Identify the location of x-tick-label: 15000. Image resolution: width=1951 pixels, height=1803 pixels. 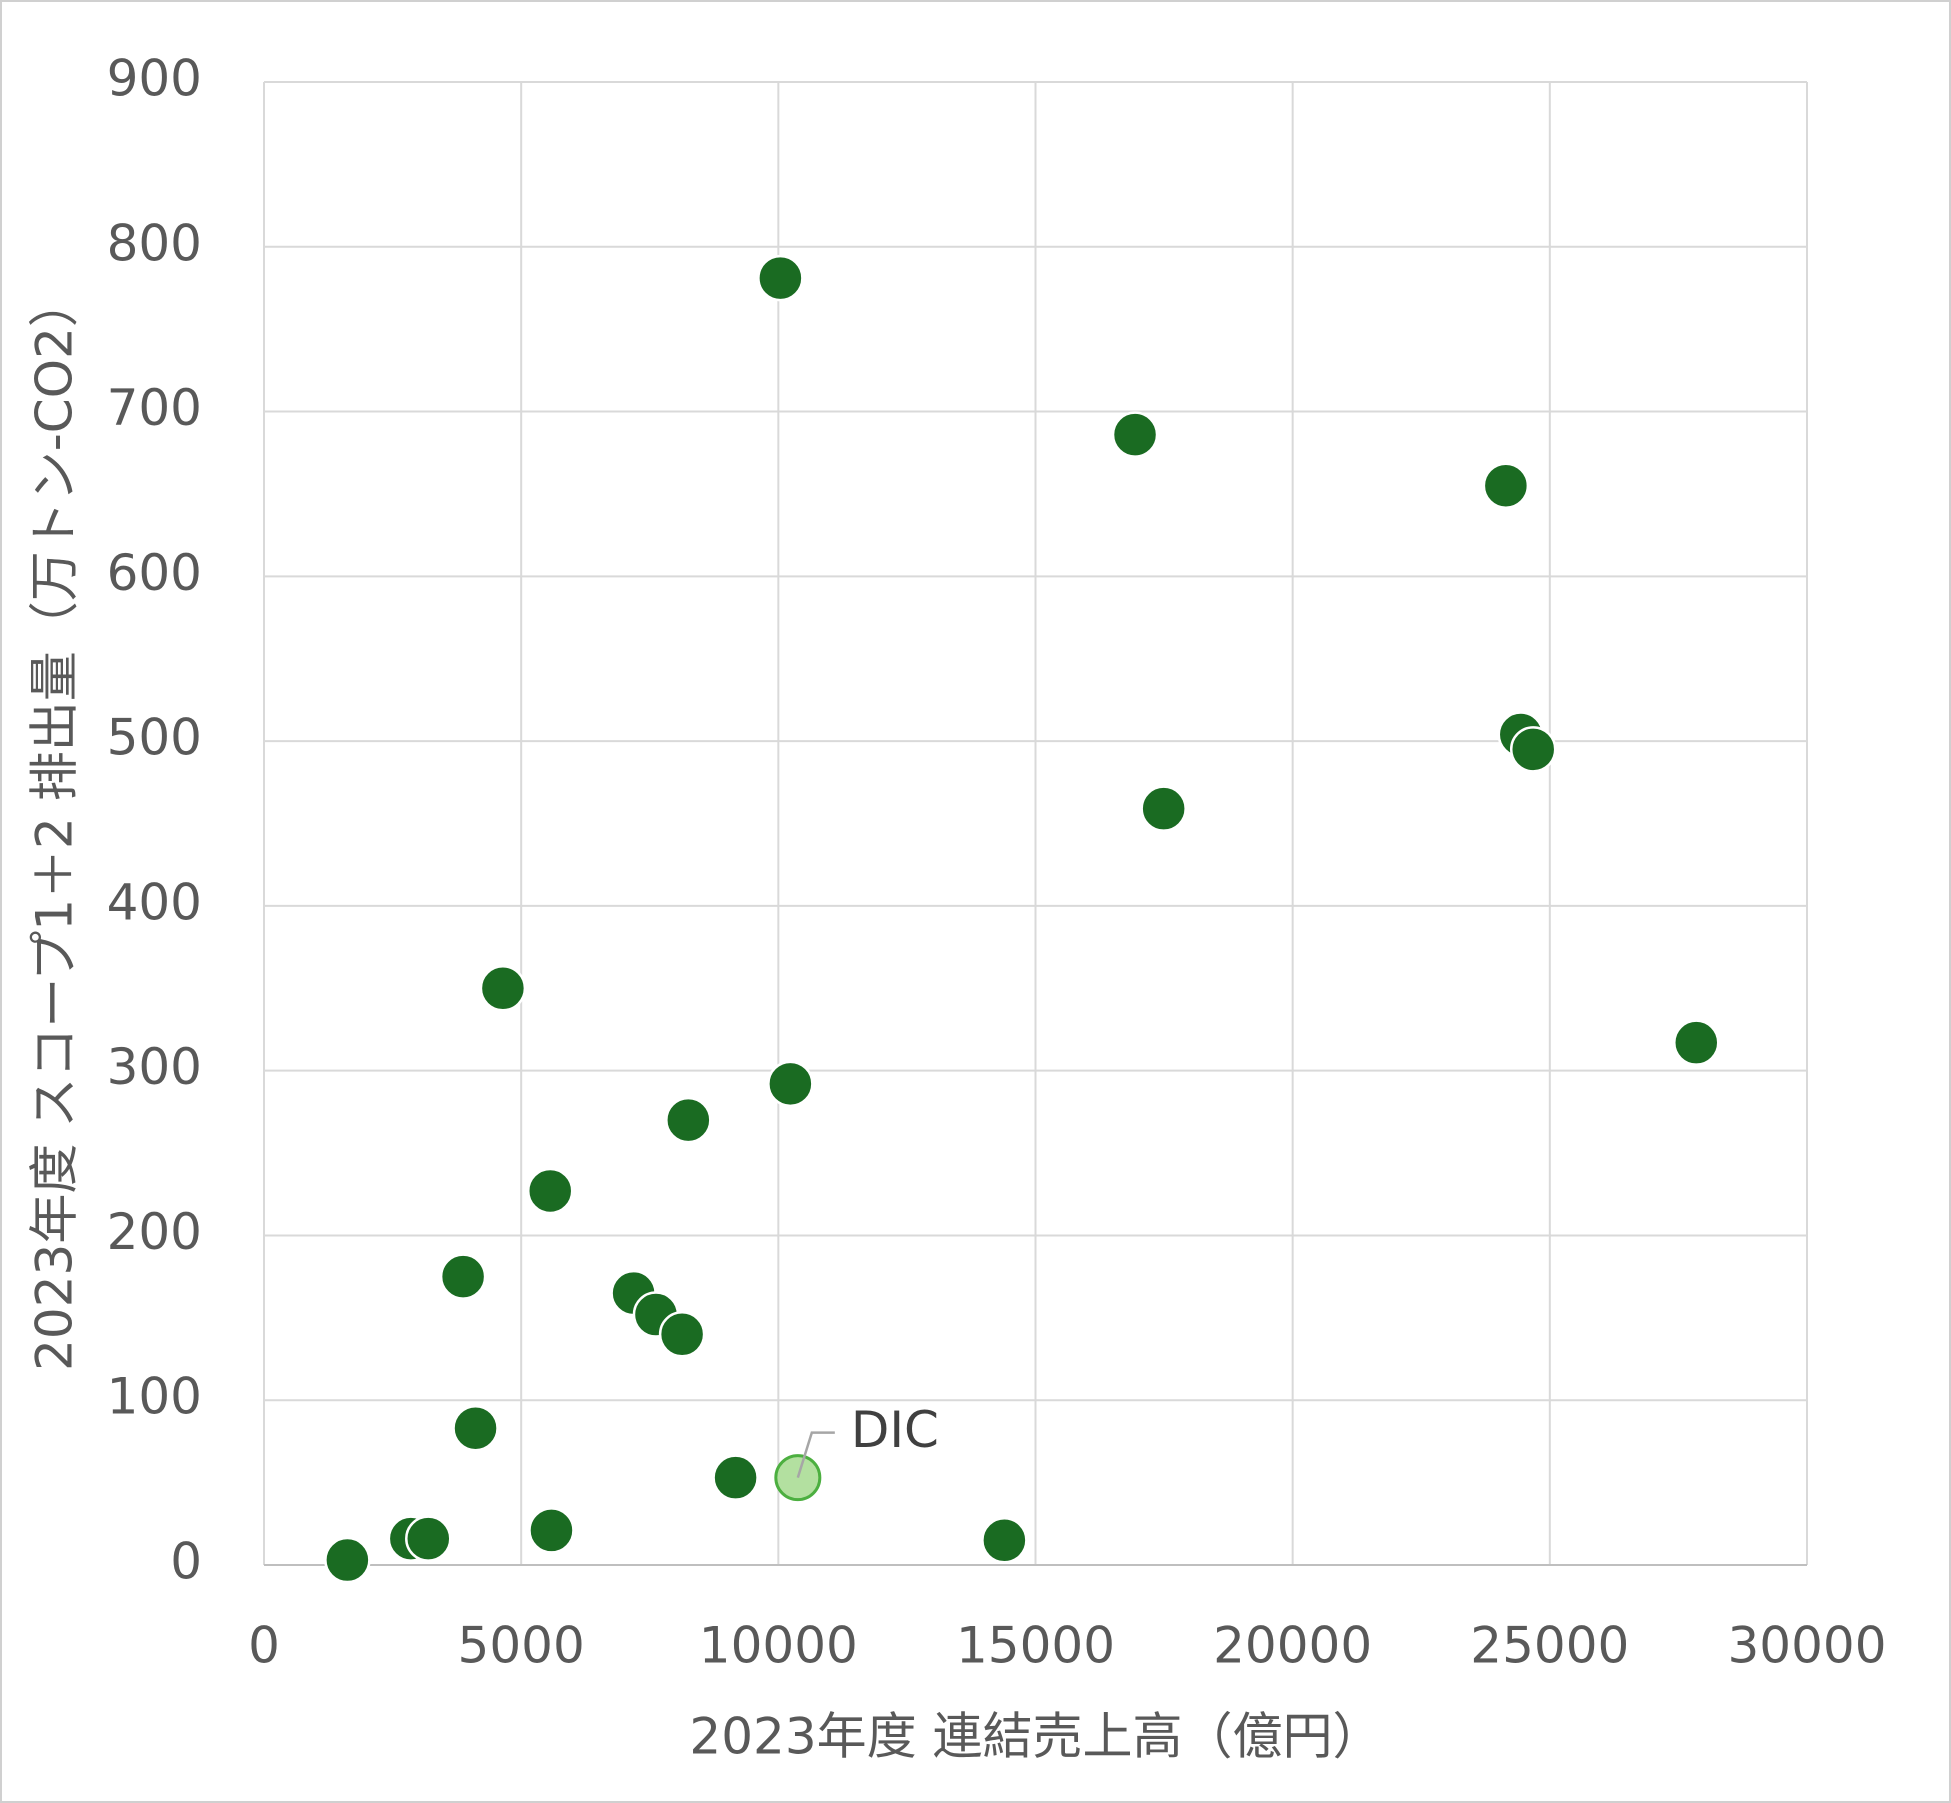
(1035, 1646).